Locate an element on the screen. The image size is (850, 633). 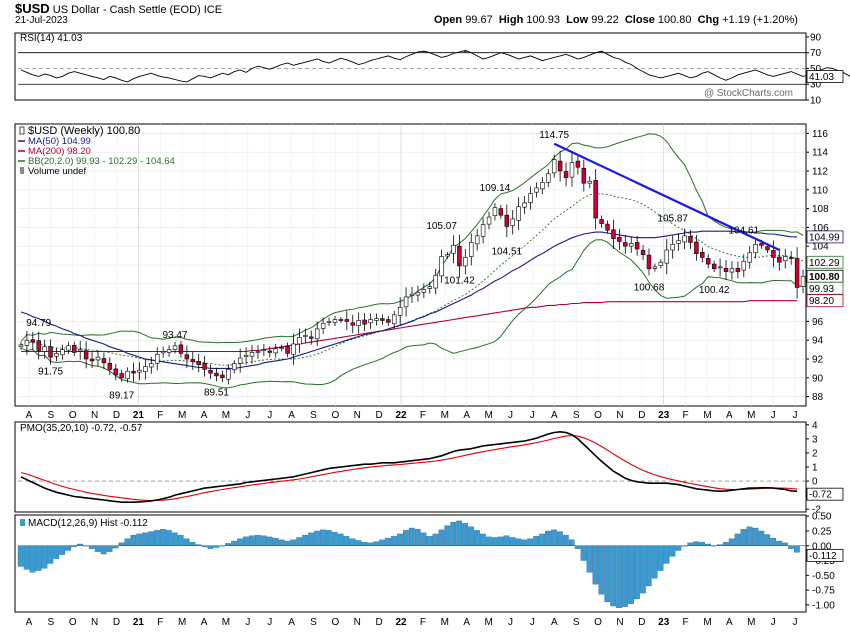
pmo-current-label-box is located at coordinates (825, 494).